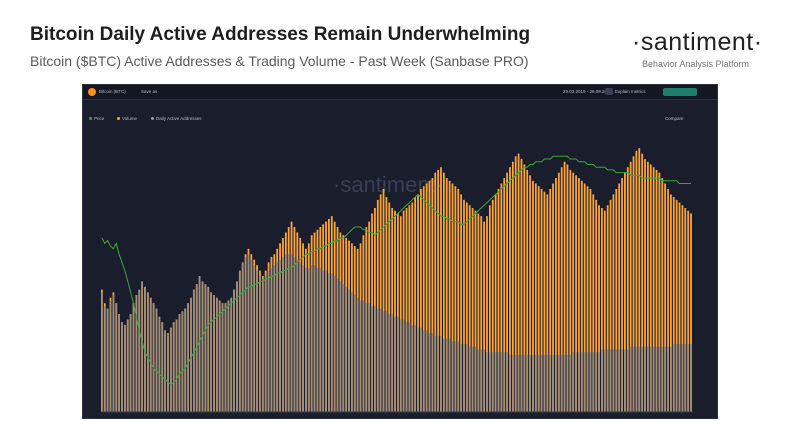 This screenshot has width=796, height=421. I want to click on metric-volume: Volume, so click(130, 118).